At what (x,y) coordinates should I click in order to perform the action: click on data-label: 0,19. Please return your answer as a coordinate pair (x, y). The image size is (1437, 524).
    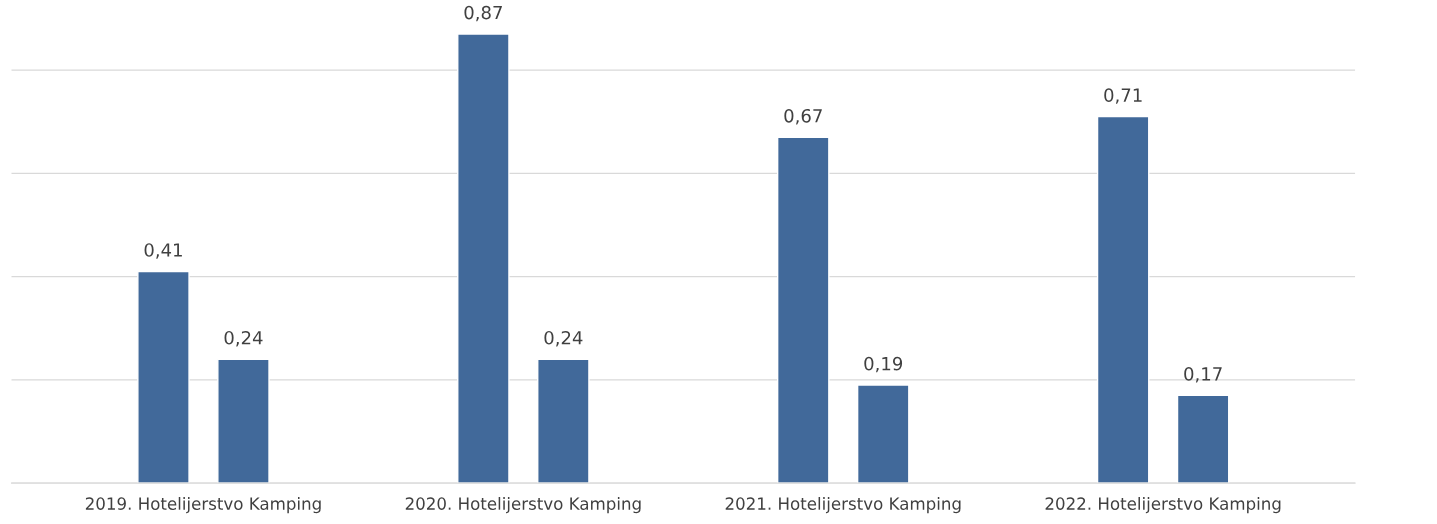
    Looking at the image, I should click on (883, 364).